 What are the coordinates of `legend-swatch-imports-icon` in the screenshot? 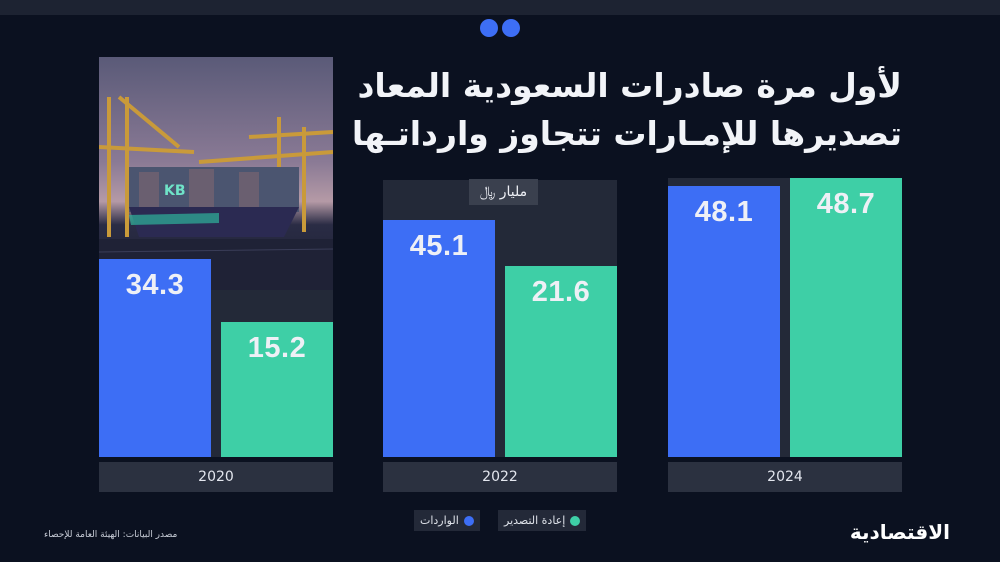 It's located at (468, 520).